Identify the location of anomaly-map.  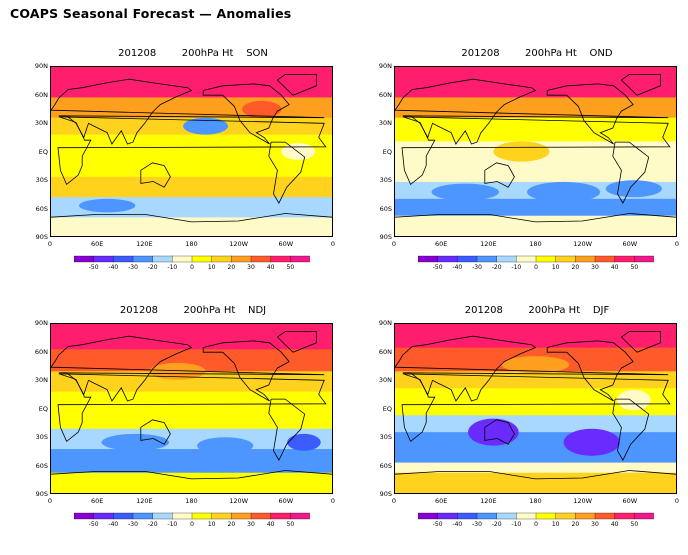
(535, 151).